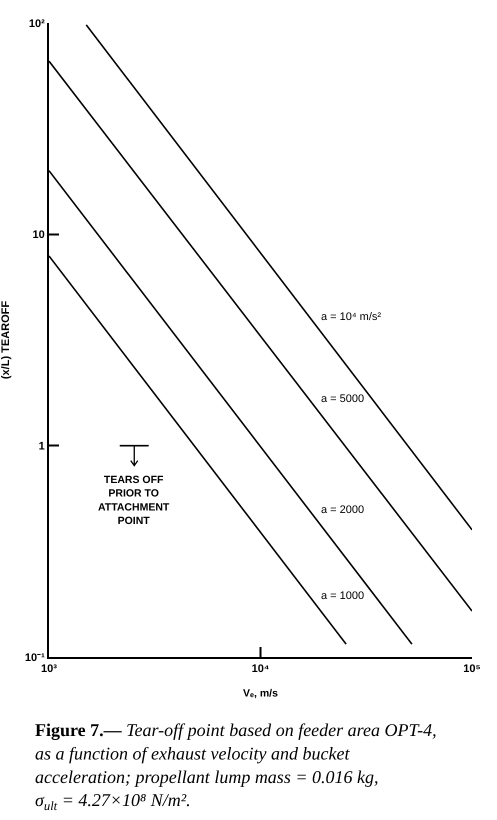 The width and height of the screenshot is (497, 820). Describe the element at coordinates (351, 317) in the screenshot. I see `series-label: a = 10⁴ m/s²` at that location.